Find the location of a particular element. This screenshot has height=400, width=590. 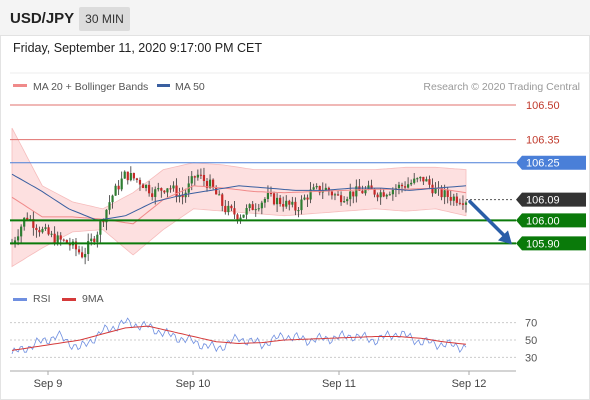

ma9-legend-swatch is located at coordinates (69, 299).